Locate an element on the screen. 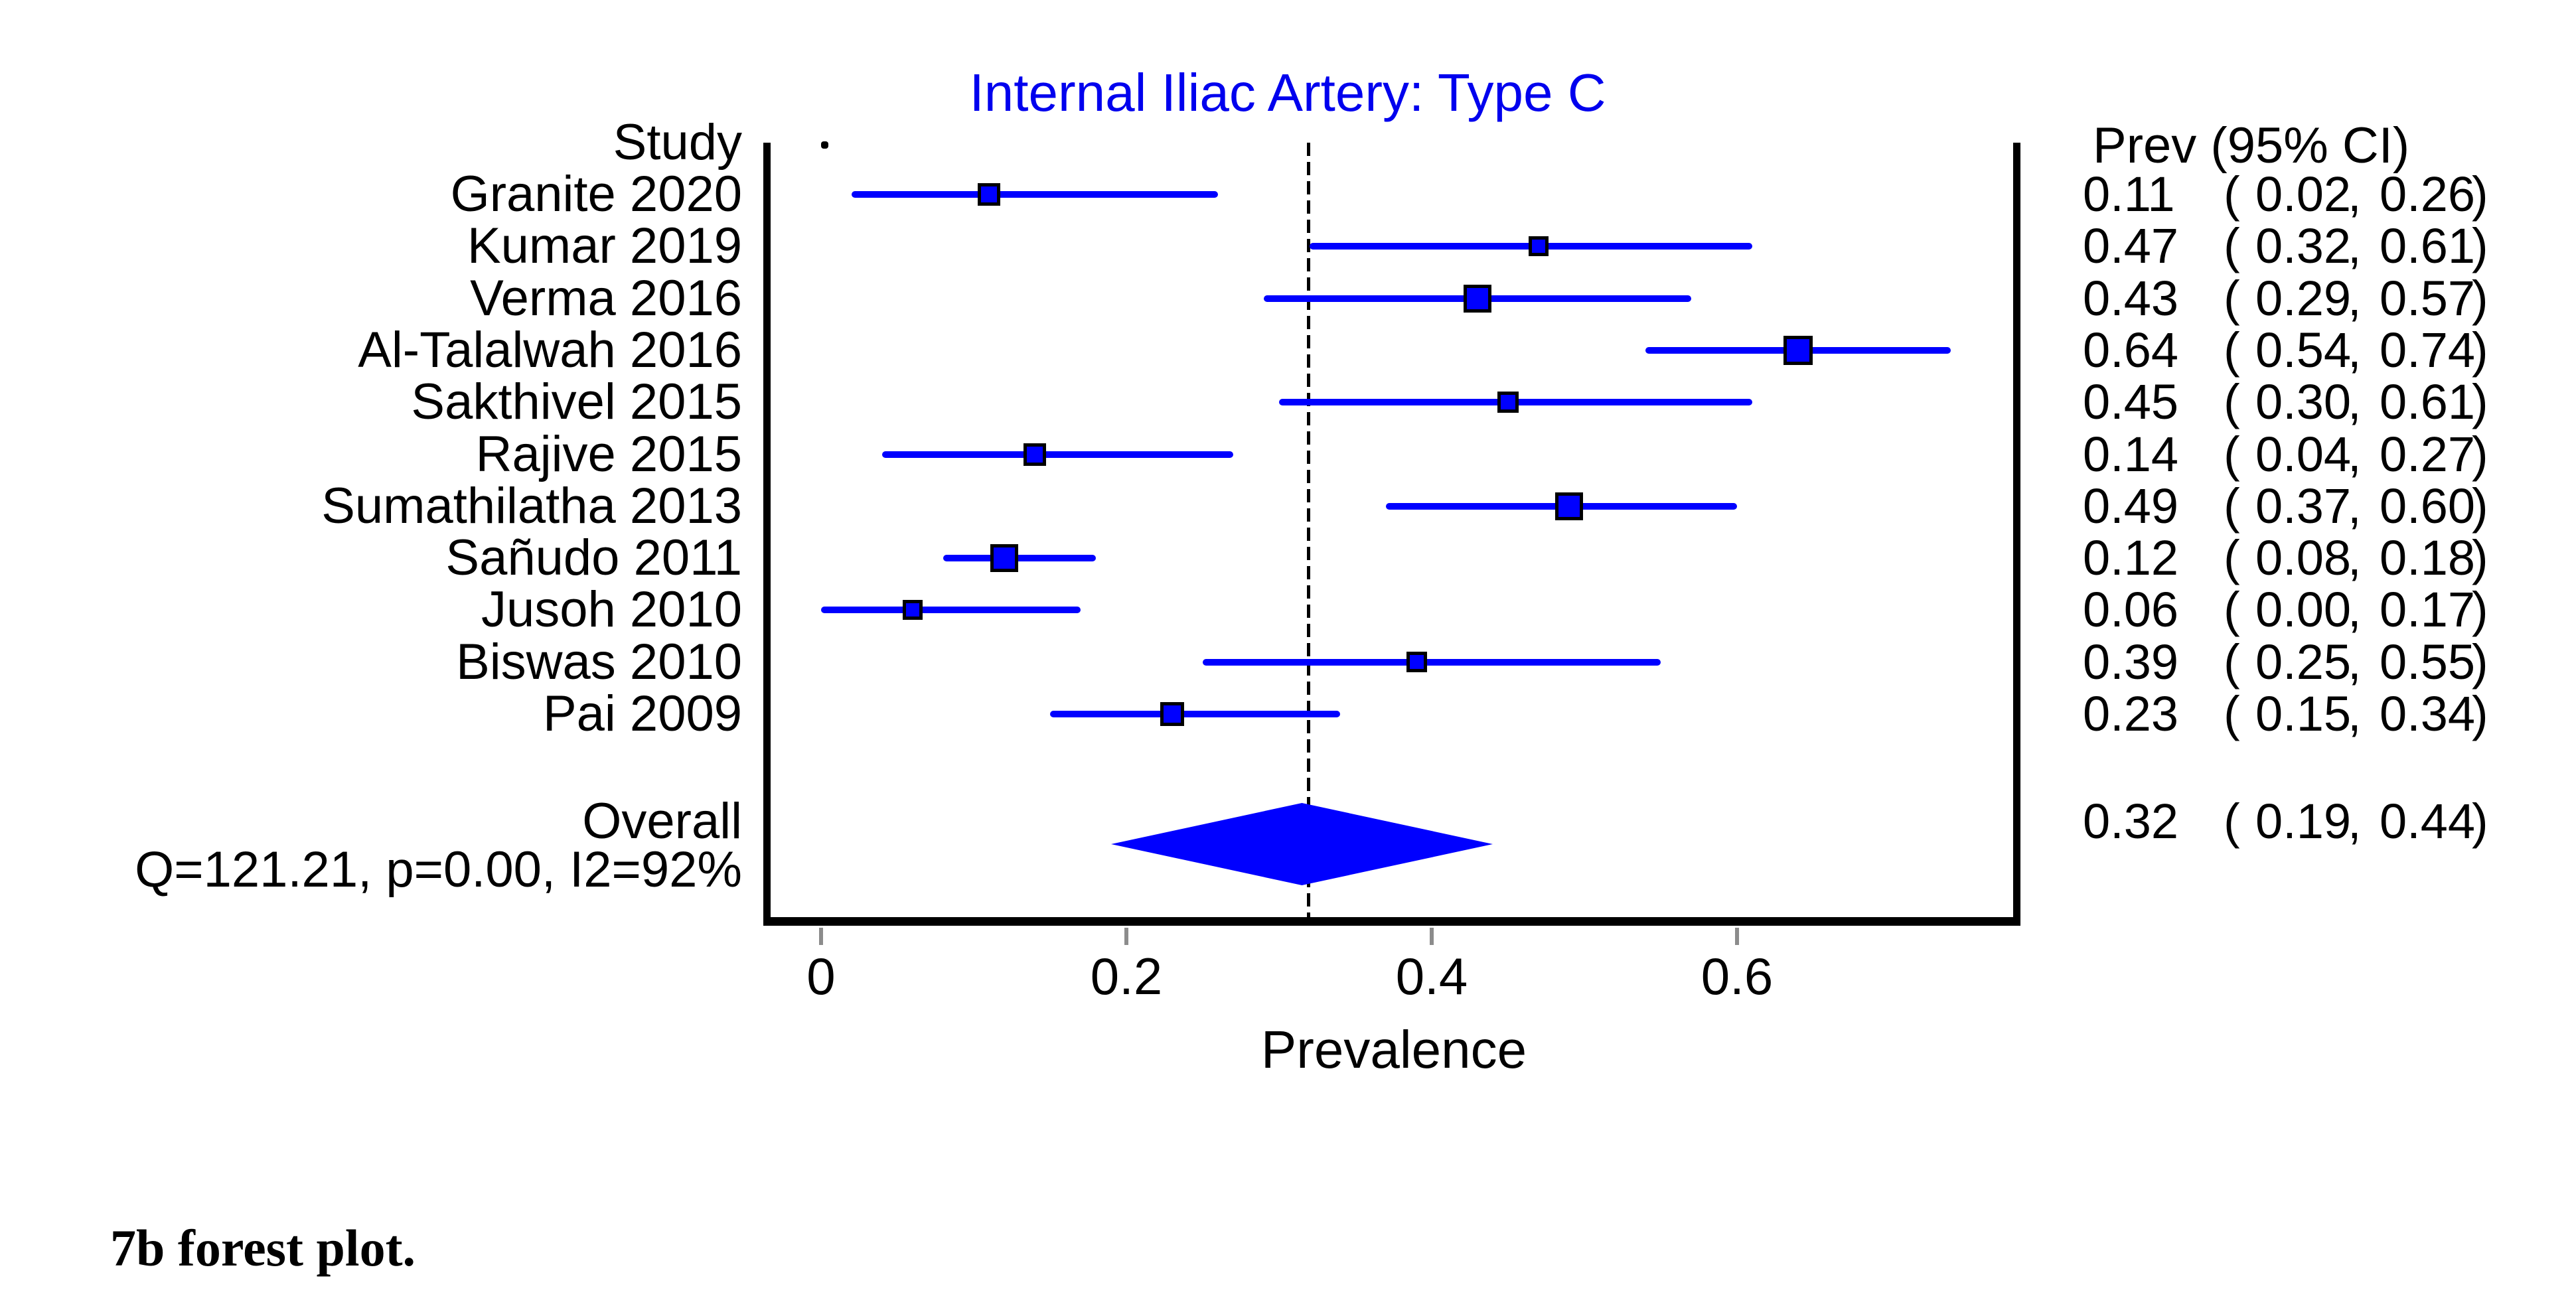  study-label: Sakthivel 2015 is located at coordinates (577, 402).